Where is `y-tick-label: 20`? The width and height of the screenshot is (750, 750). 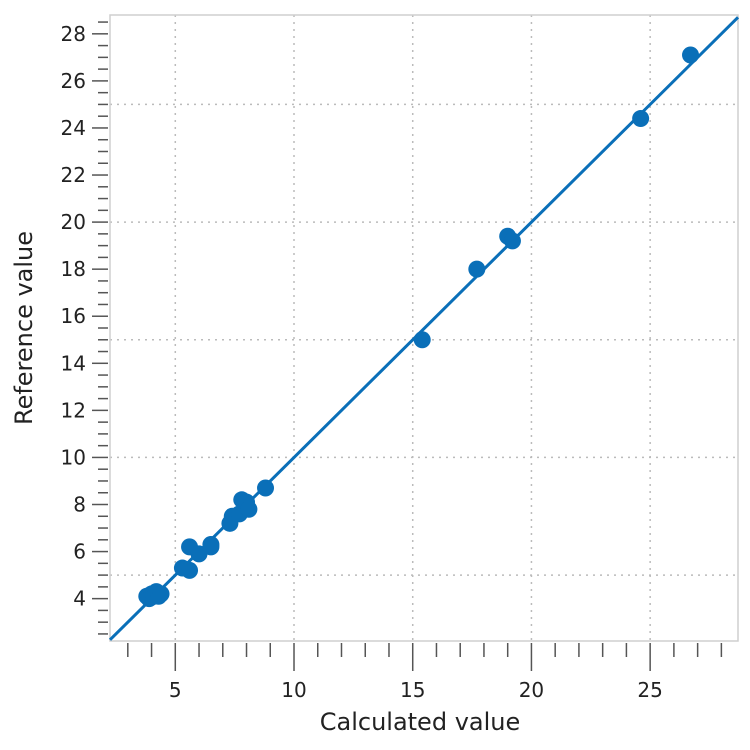 y-tick-label: 20 is located at coordinates (73, 222).